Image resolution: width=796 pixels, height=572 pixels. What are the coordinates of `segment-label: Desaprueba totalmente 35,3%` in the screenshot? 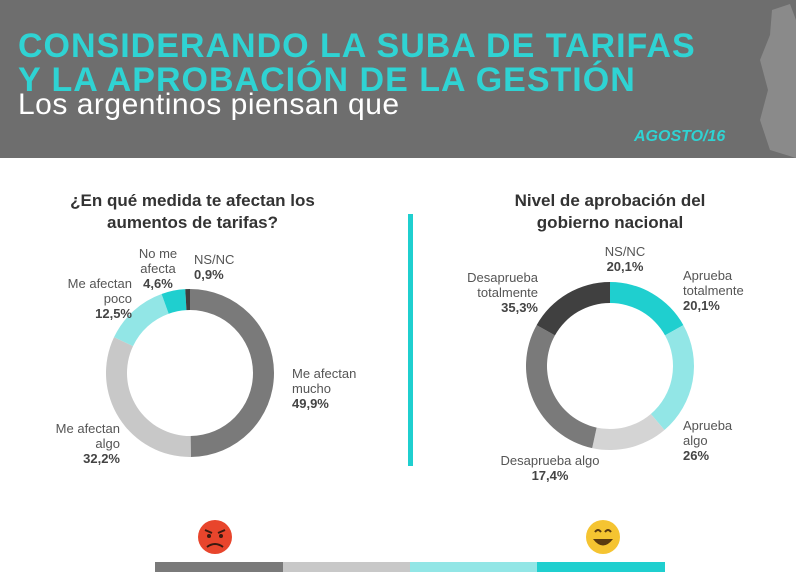 It's located at (489, 292).